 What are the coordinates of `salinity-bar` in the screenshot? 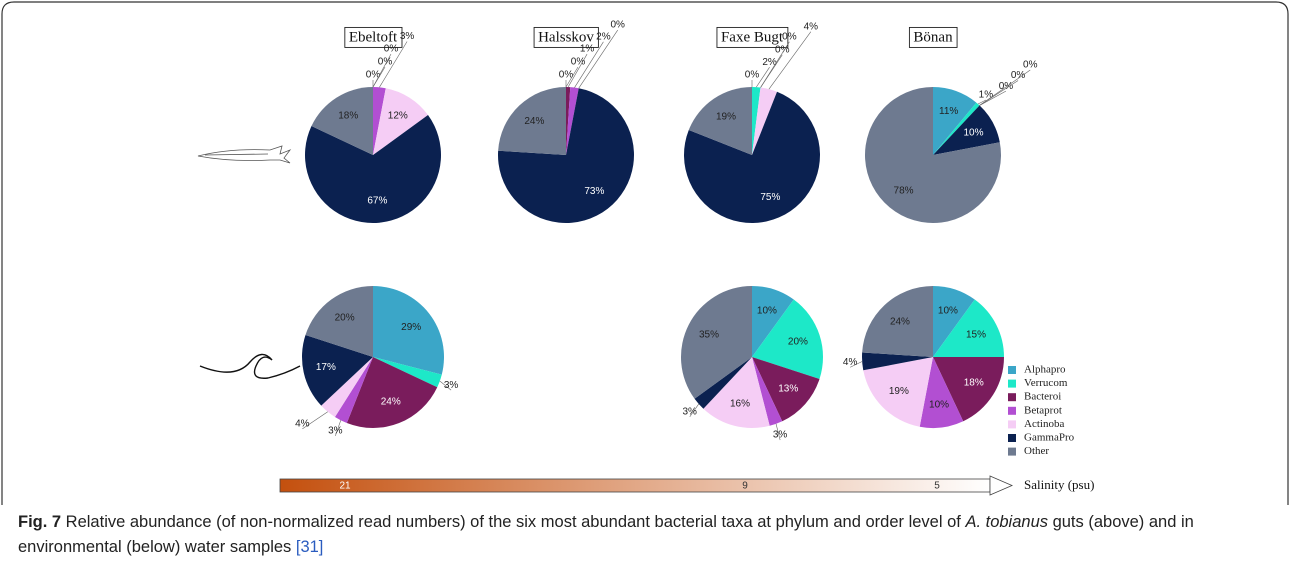 It's located at (635, 485).